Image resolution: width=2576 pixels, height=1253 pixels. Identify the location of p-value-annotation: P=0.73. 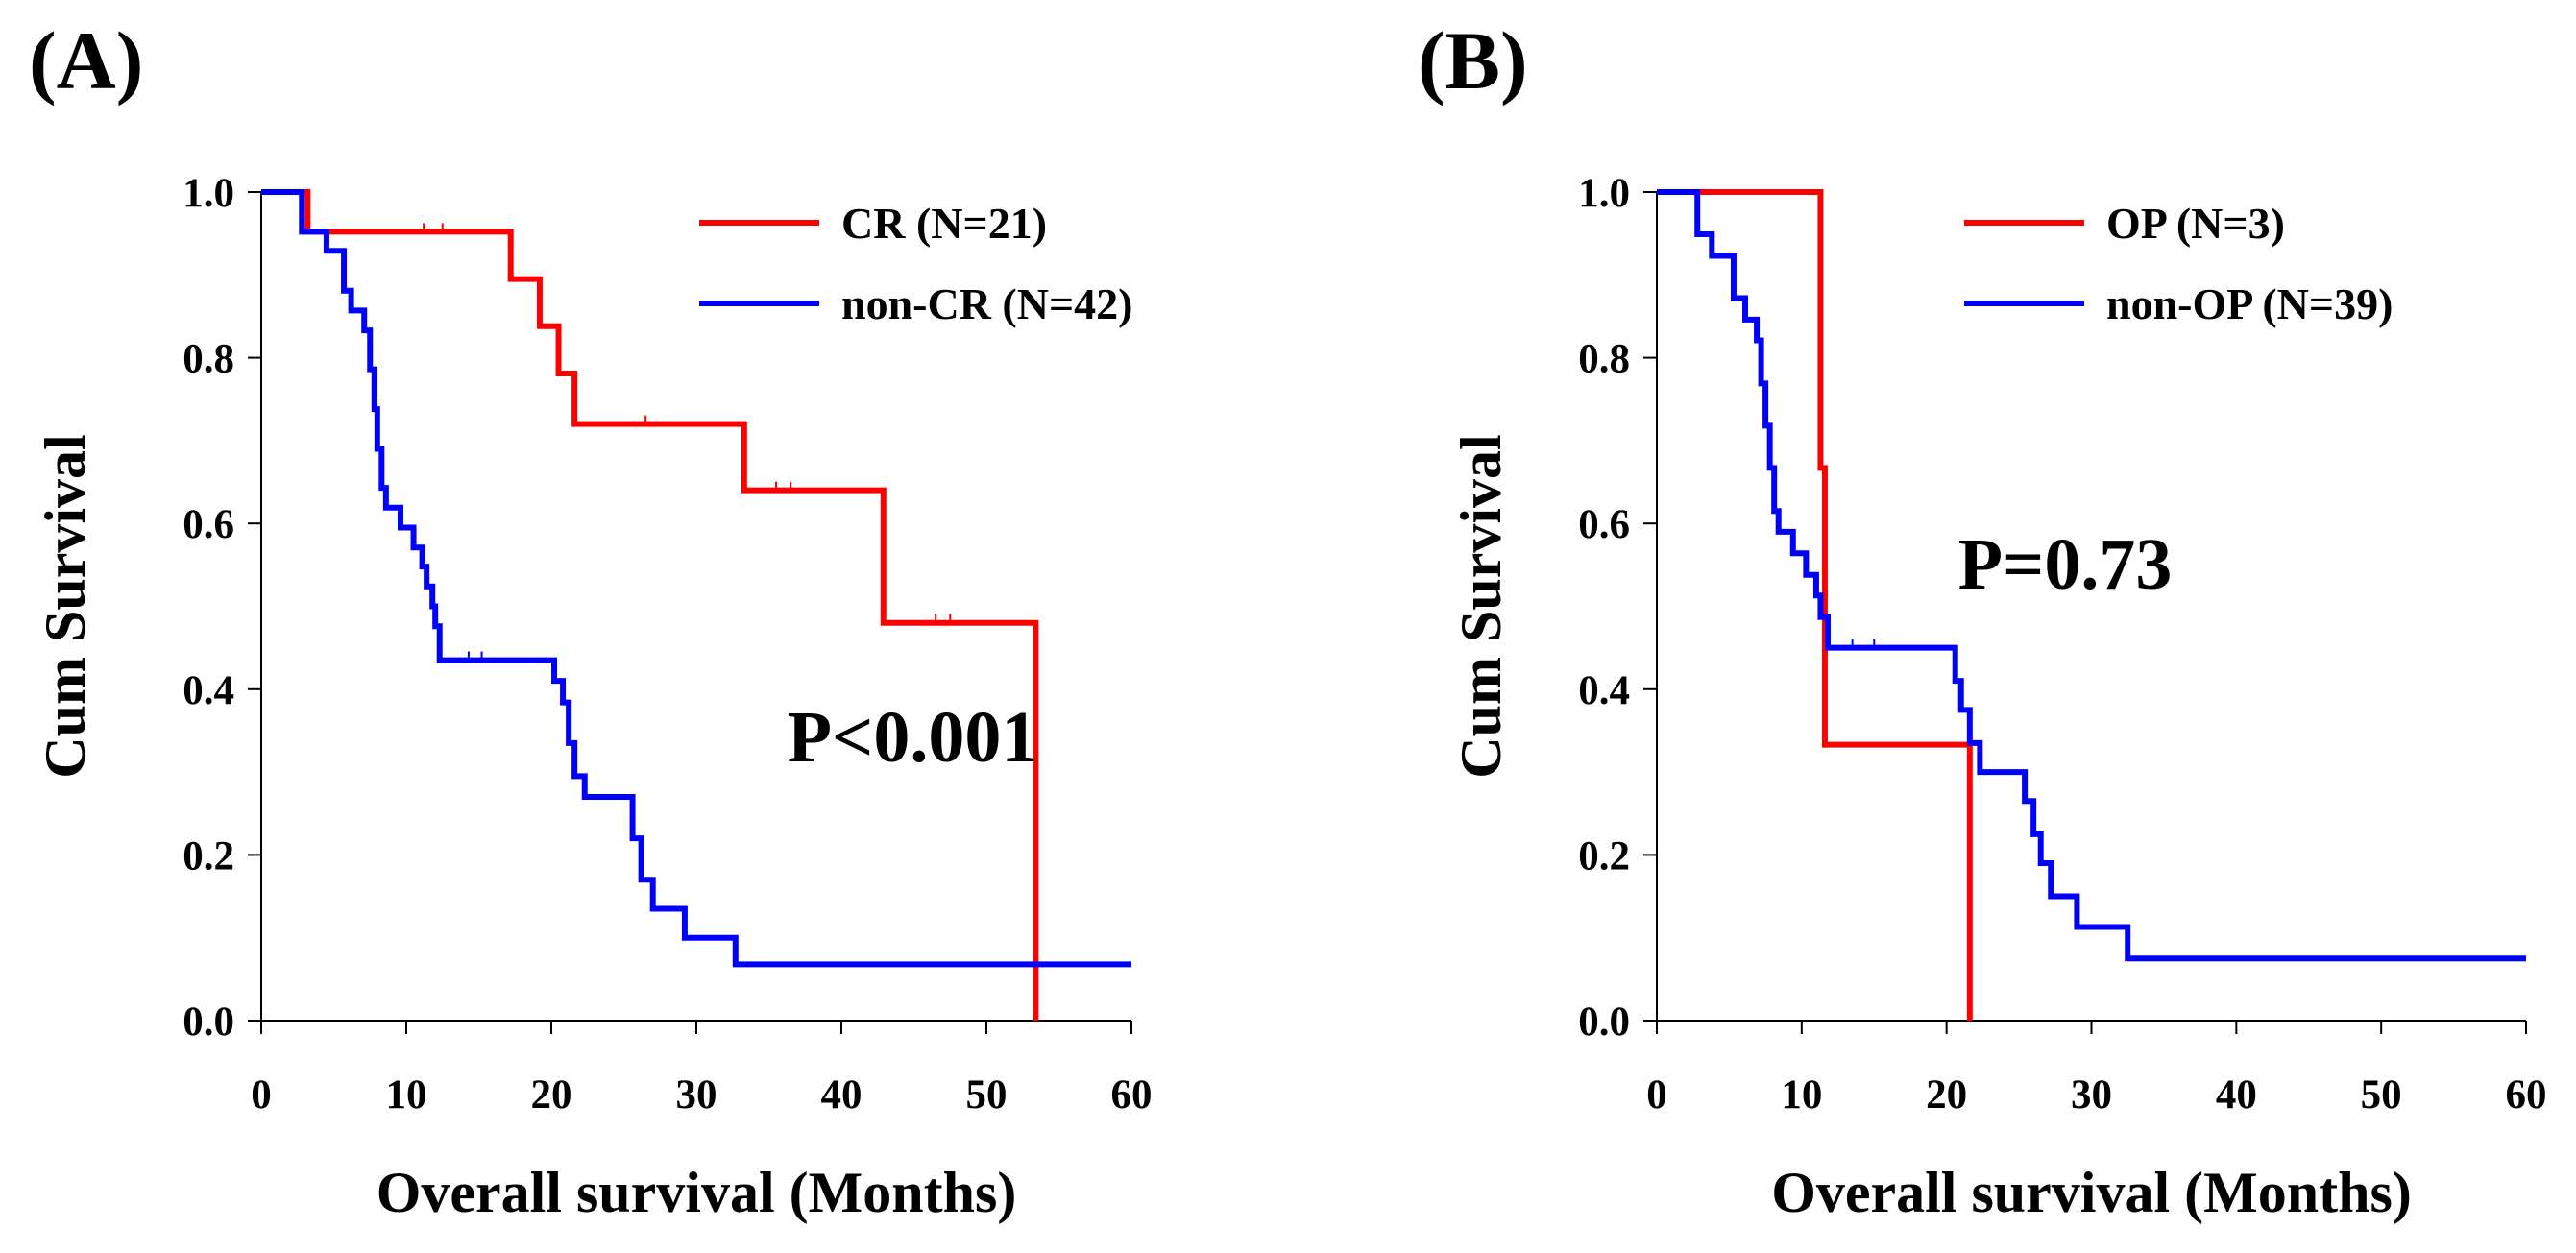
(2065, 564).